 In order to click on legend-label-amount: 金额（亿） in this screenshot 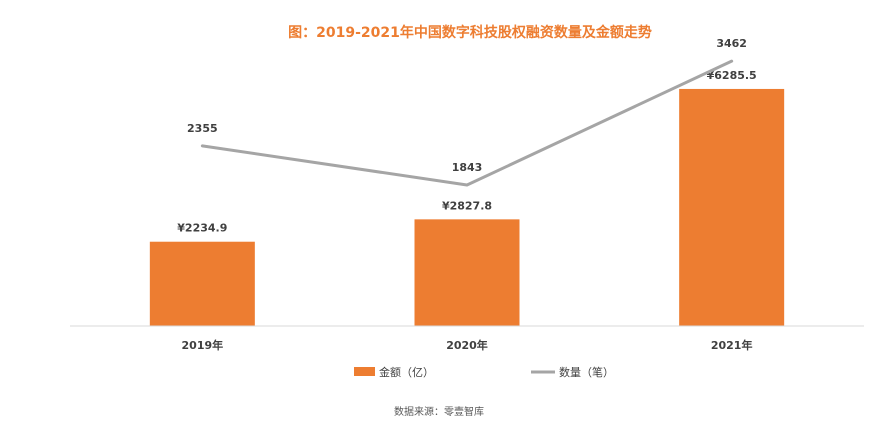, I will do `click(406, 372)`.